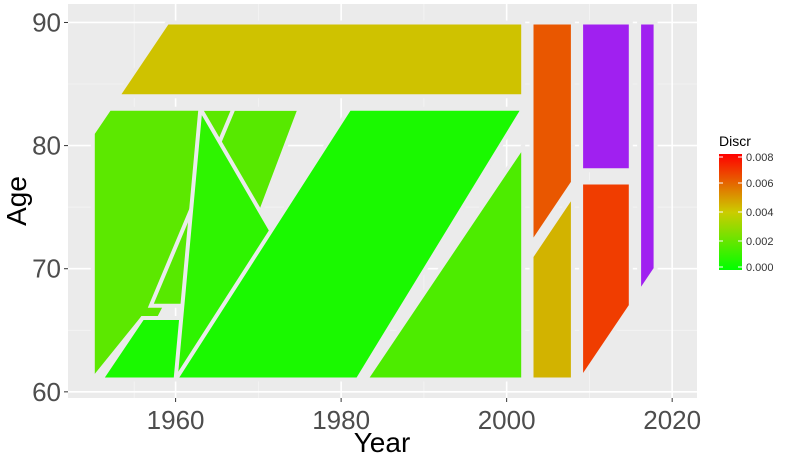  Describe the element at coordinates (382, 442) in the screenshot. I see `x-axis-title: Year` at that location.